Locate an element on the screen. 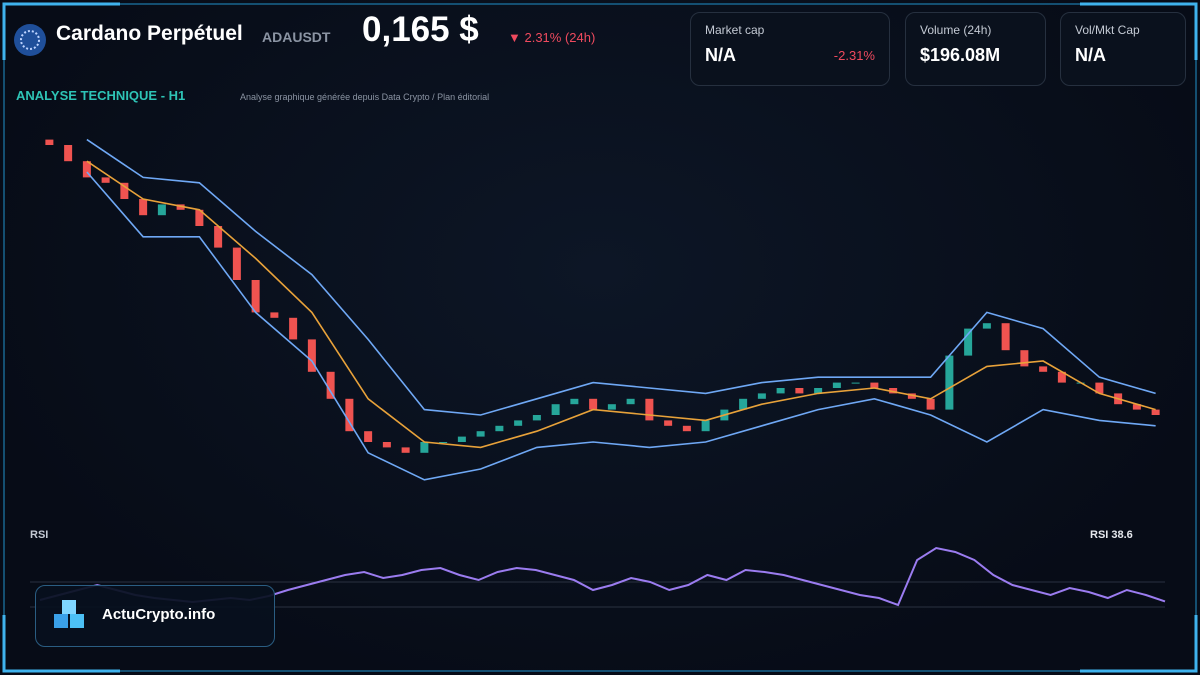 This screenshot has height=675, width=1200. chart-title: ANALYSE TECHNIQUE - H1 is located at coordinates (101, 95).